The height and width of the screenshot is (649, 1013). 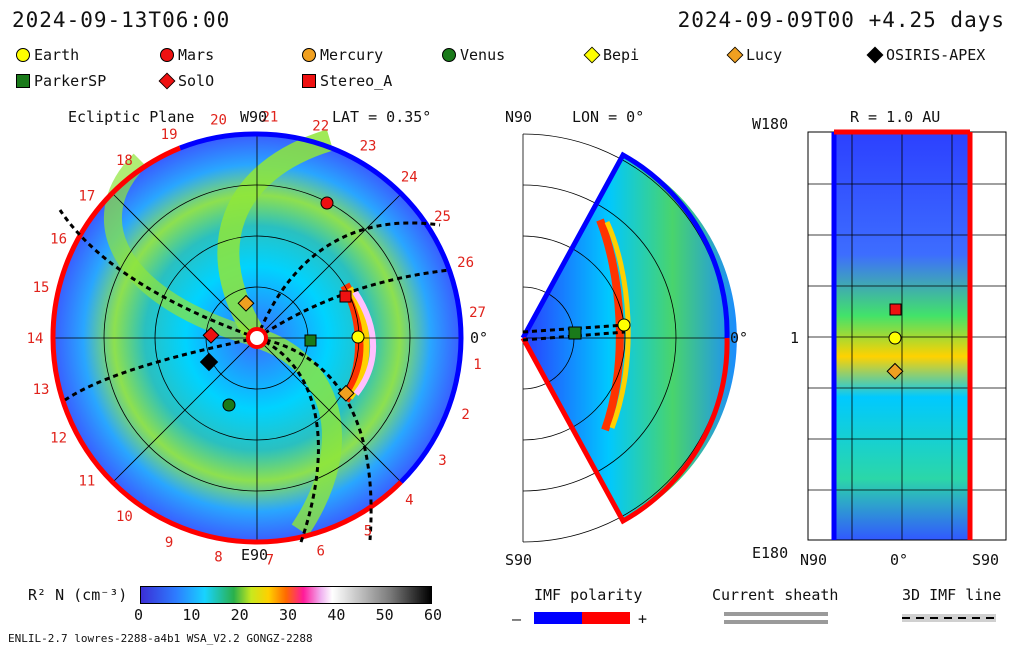 What do you see at coordinates (770, 553) in the screenshot?
I see `radial-bottom-left: E180` at bounding box center [770, 553].